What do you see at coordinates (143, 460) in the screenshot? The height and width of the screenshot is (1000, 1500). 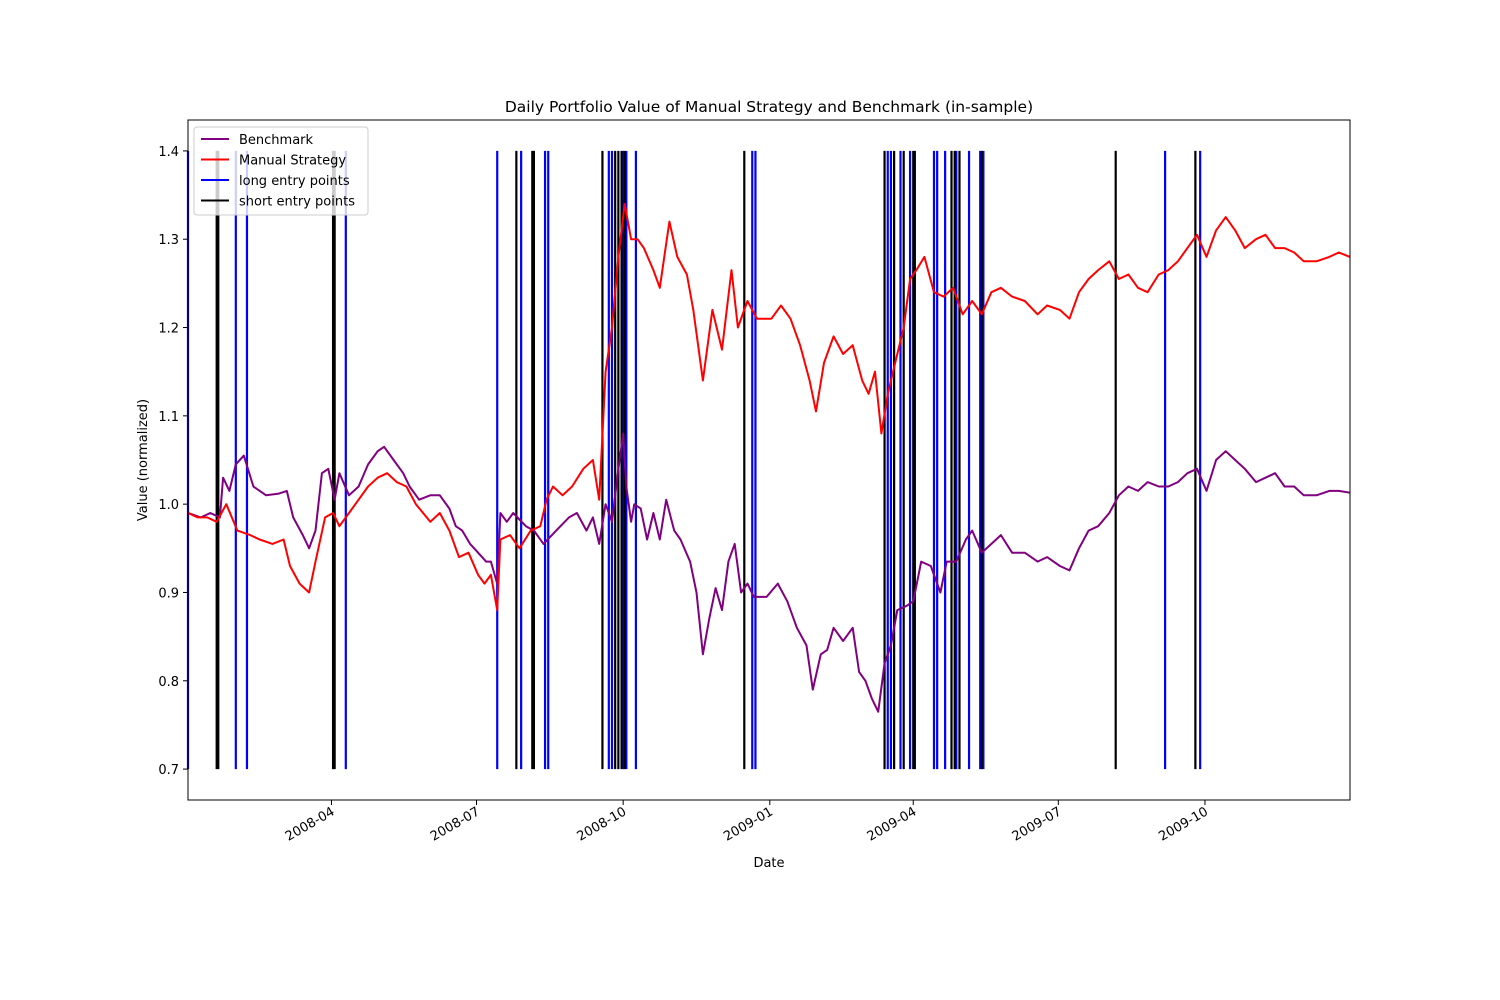 I see `y-axis-title: Value (normalized)` at bounding box center [143, 460].